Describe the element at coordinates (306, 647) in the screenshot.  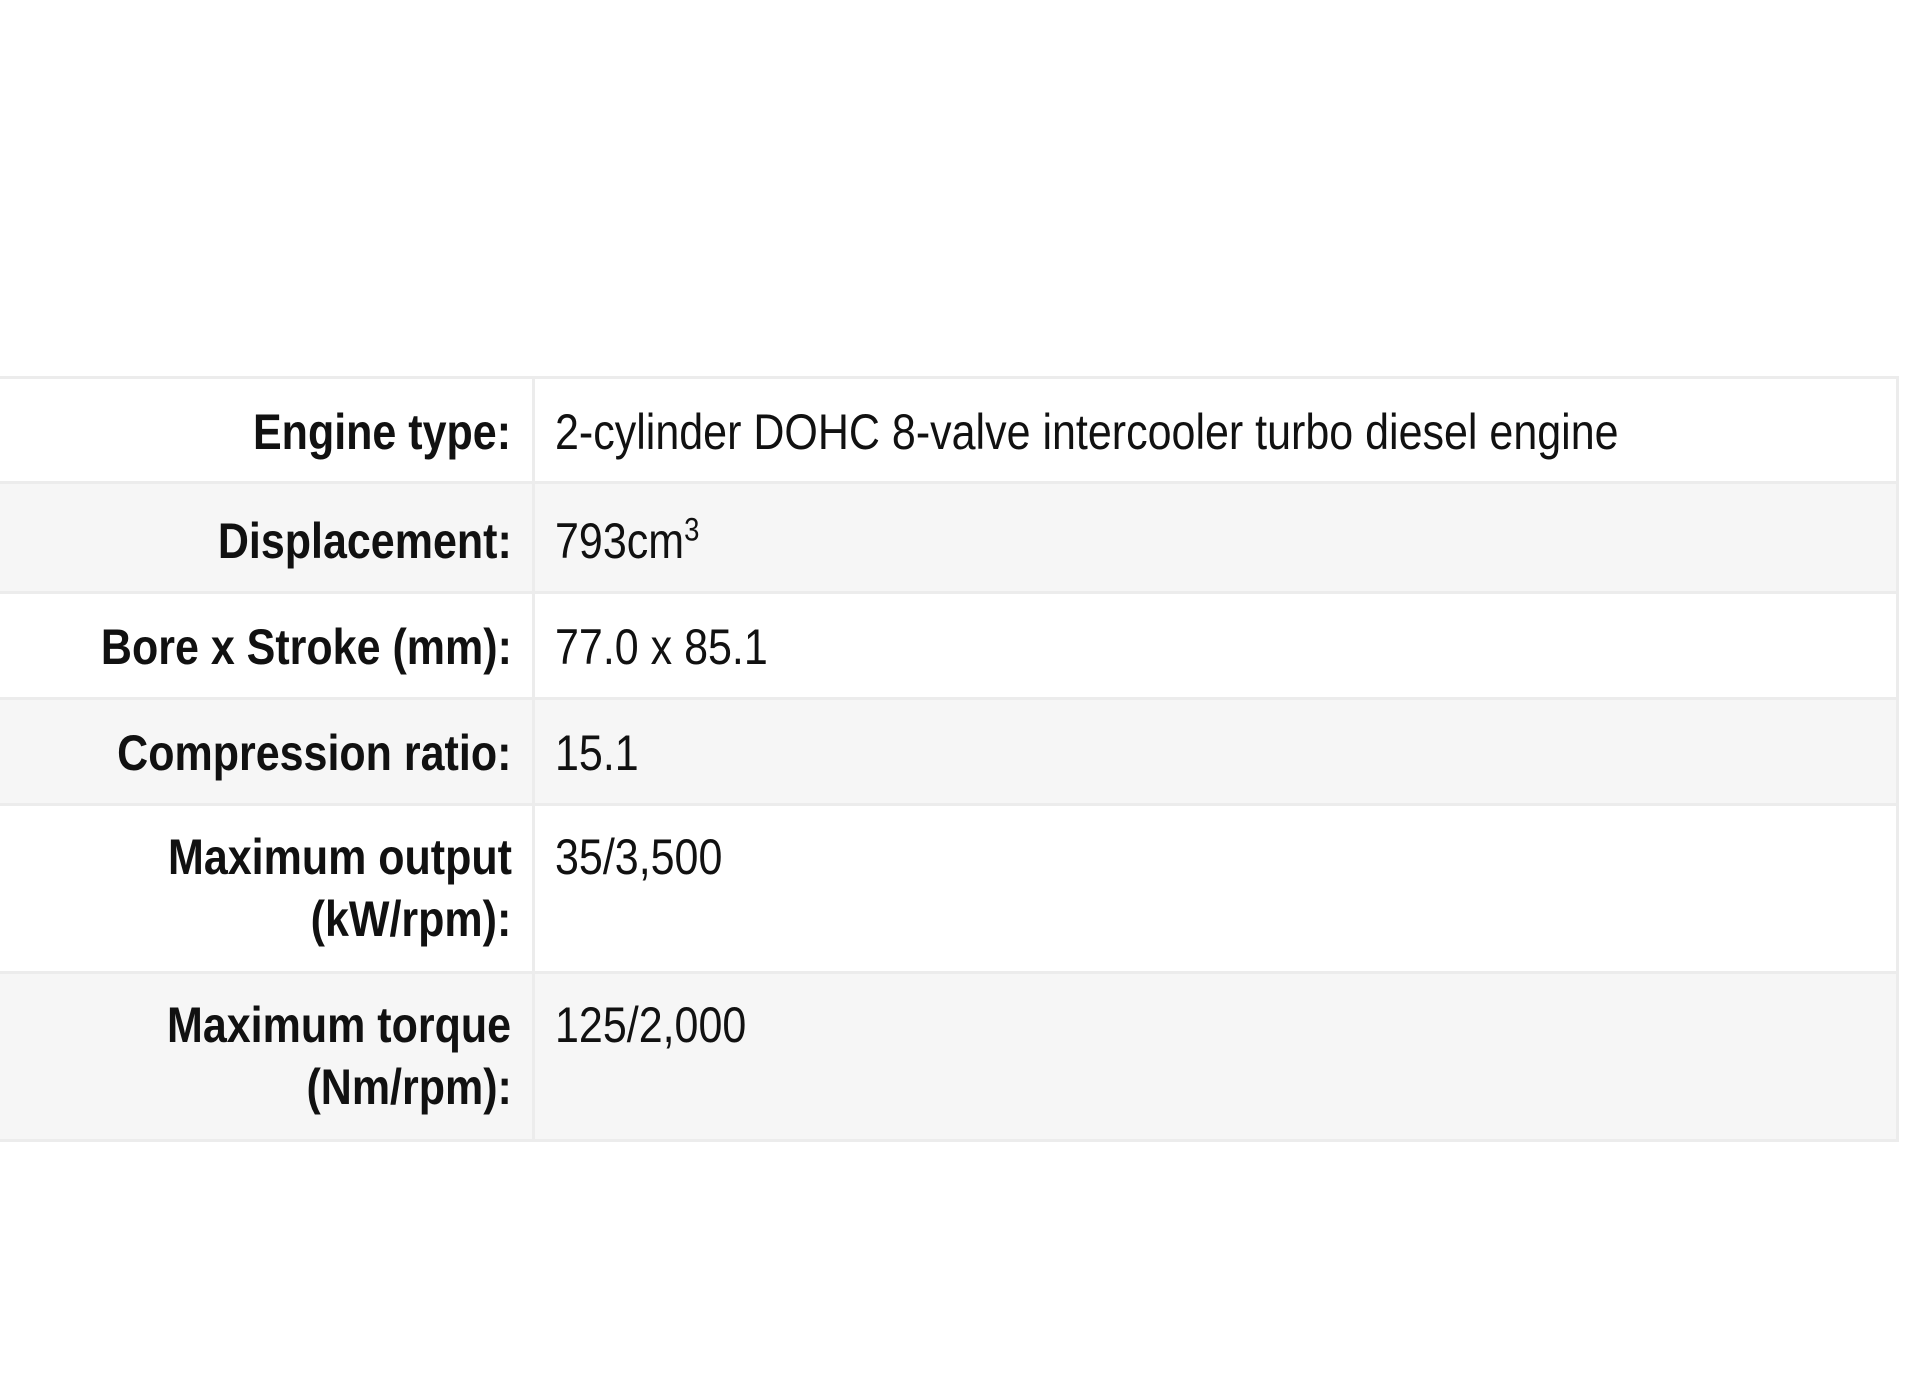
I see `row-label: Bore x Stroke (mm):` at that location.